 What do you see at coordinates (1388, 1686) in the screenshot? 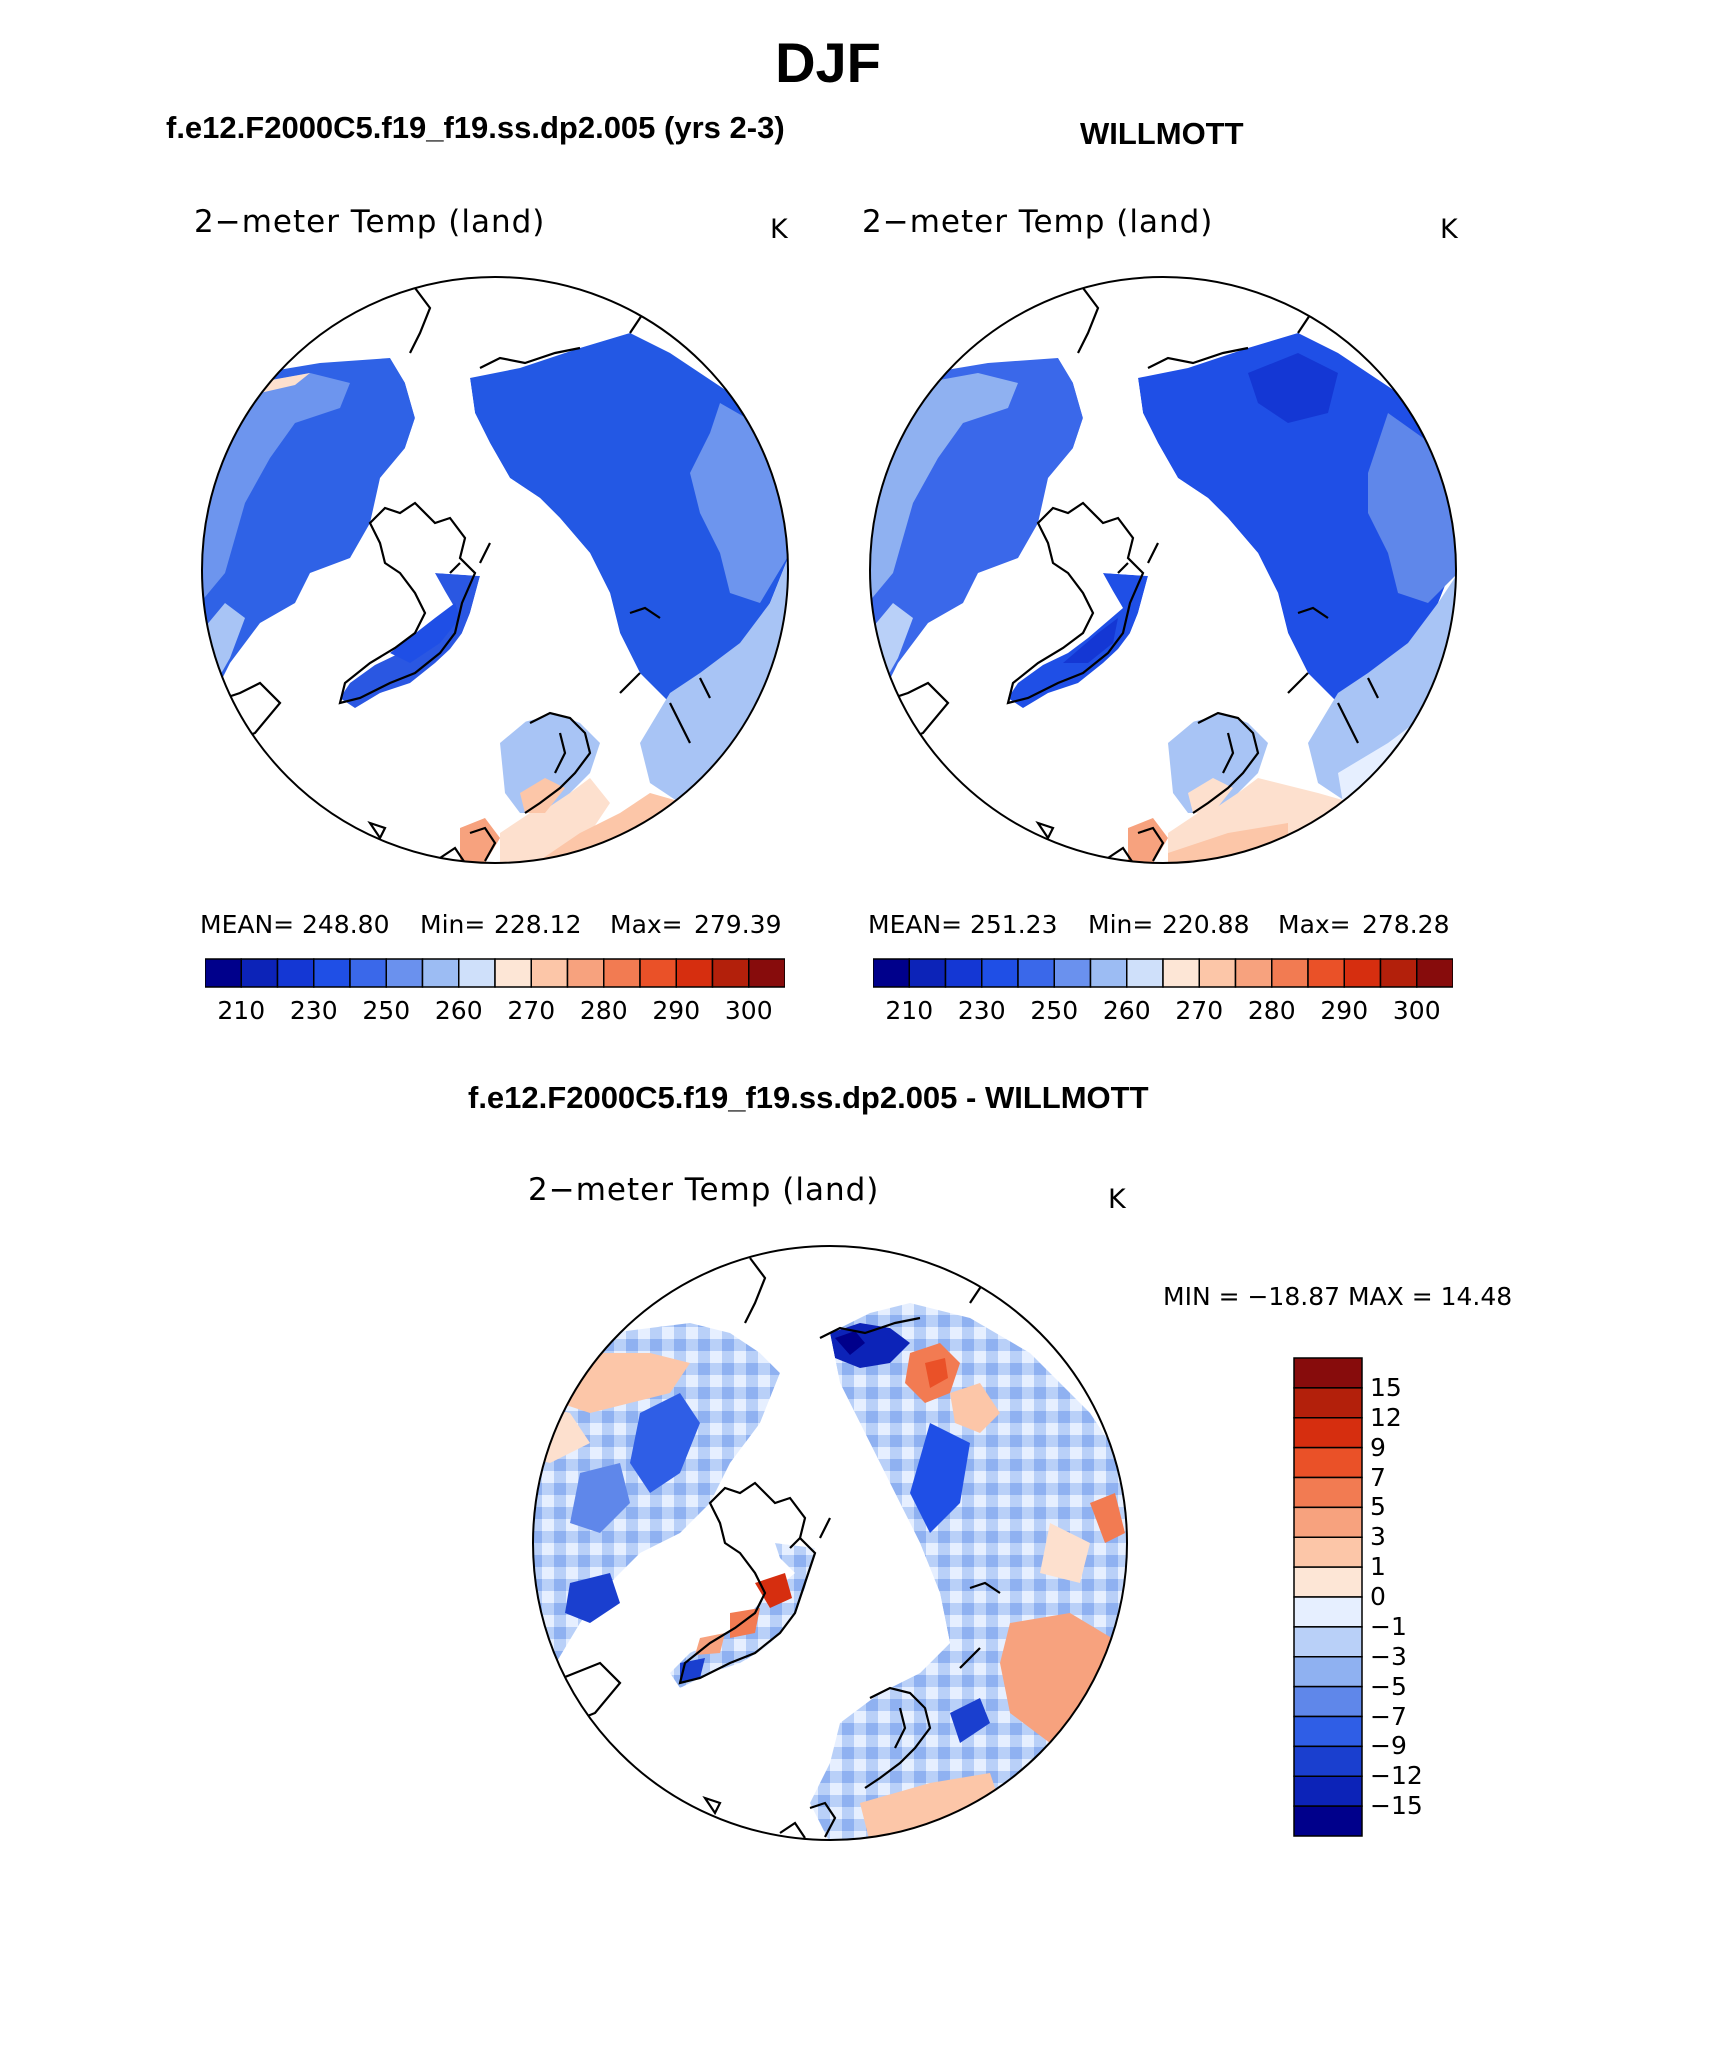
I see `diff-colorbar-tick-label: −5` at bounding box center [1388, 1686].